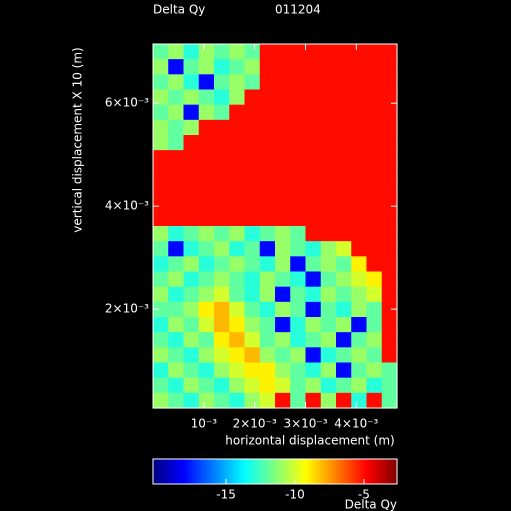 The width and height of the screenshot is (511, 511). Describe the element at coordinates (255, 424) in the screenshot. I see `x-tick-label: 2×10⁻³` at that location.